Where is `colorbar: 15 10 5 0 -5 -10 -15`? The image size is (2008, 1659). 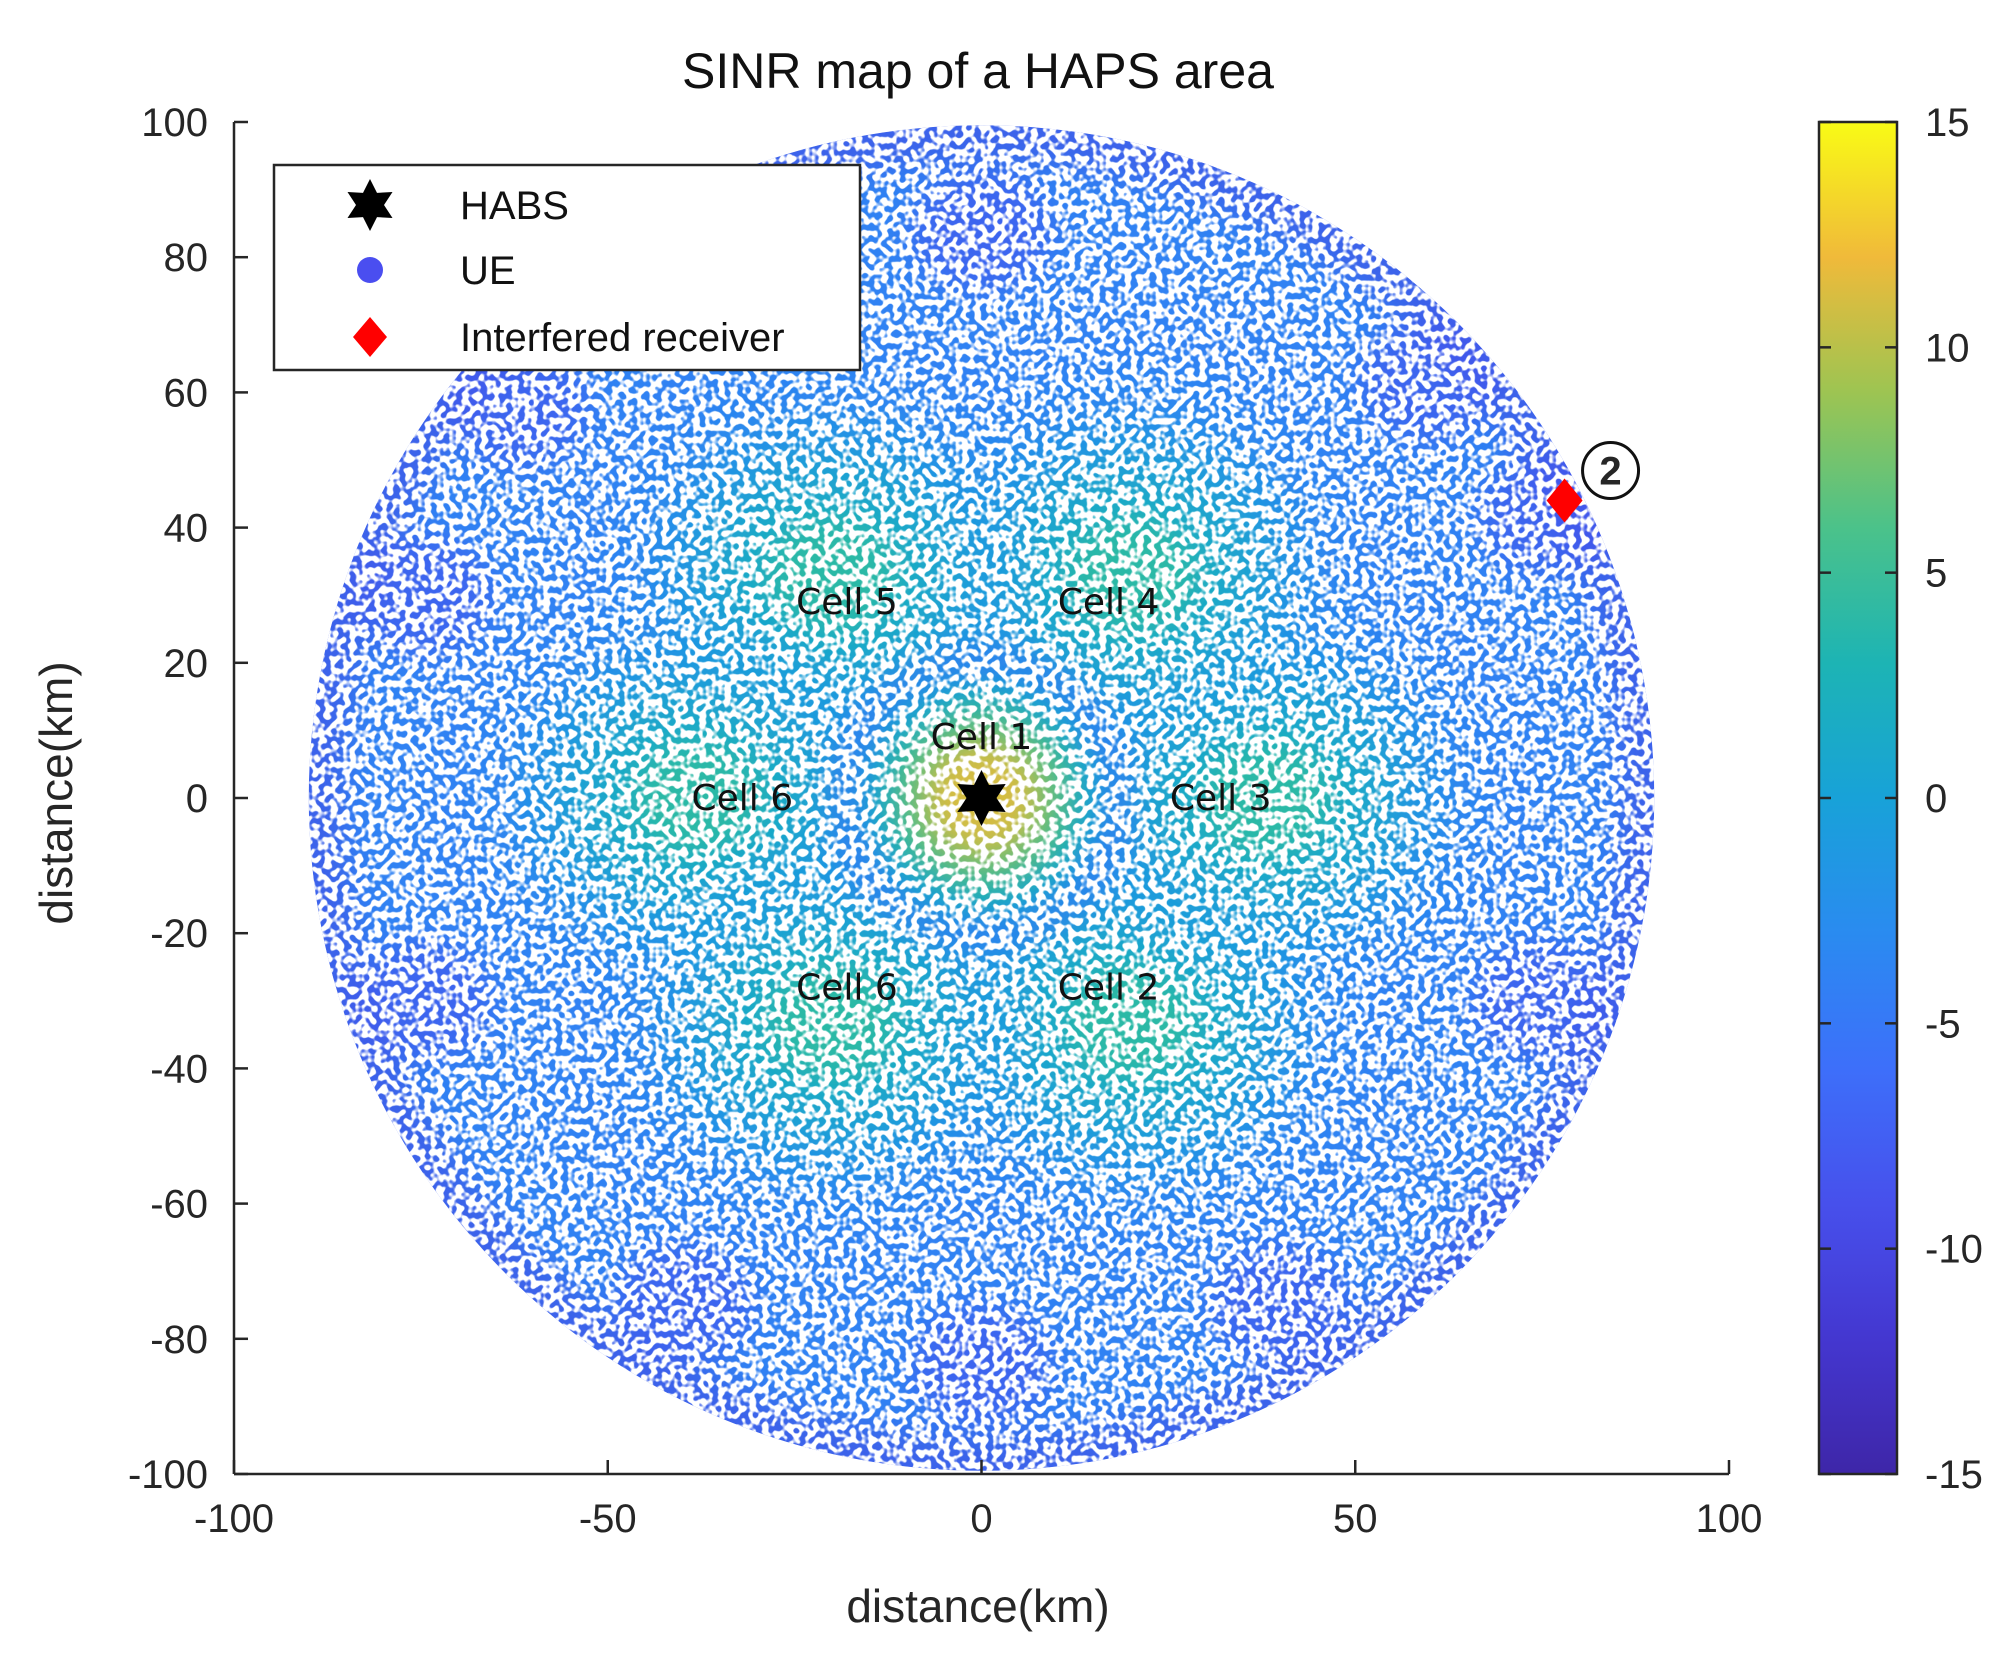 colorbar: 15 10 5 0 -5 -10 -15 is located at coordinates (1900, 799).